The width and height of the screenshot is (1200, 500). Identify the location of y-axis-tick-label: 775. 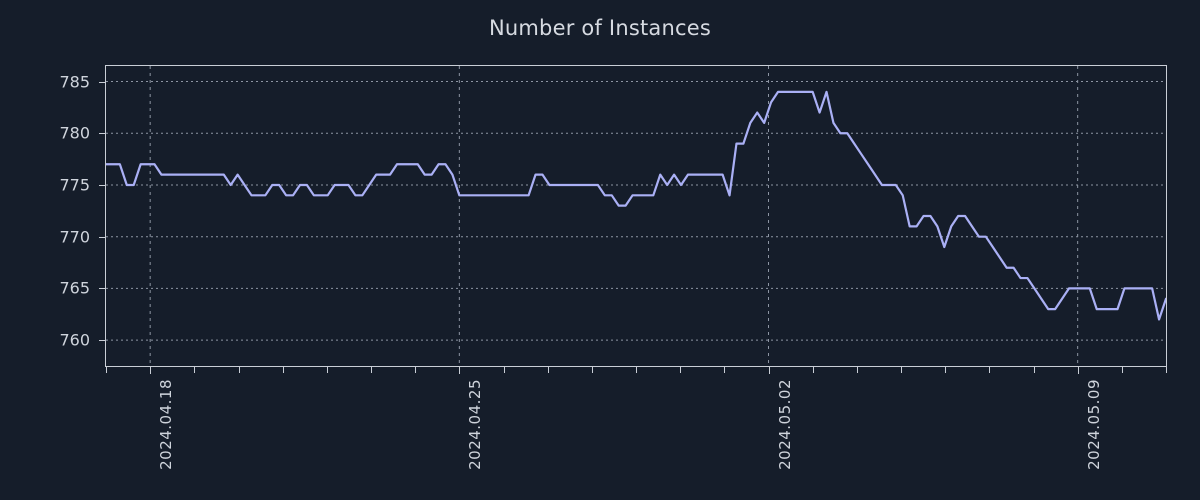
(74, 185).